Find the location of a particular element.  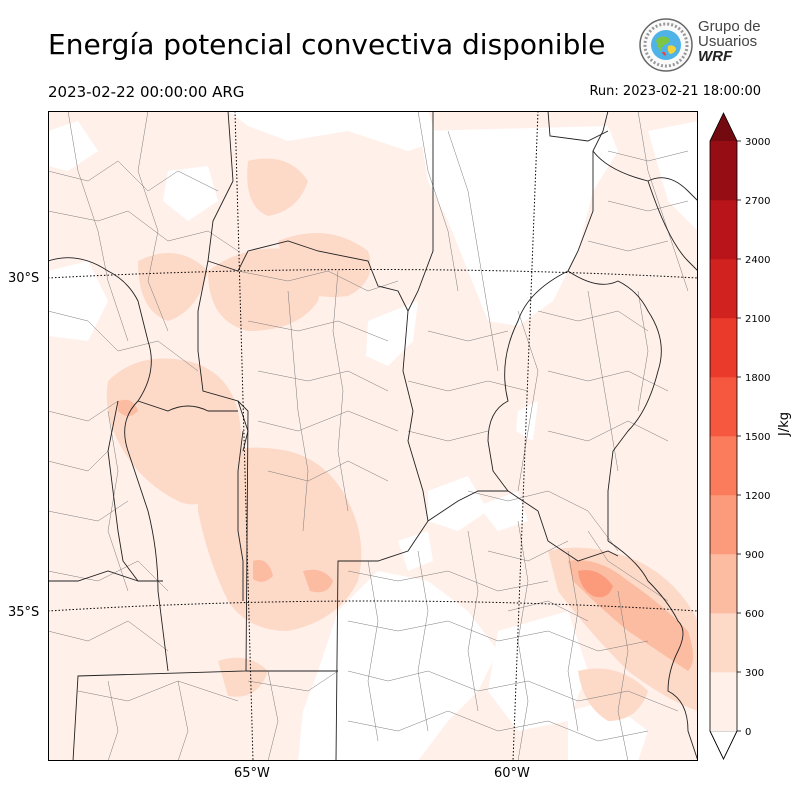

chart-title: Energía potencial convectiva disponible is located at coordinates (327, 44).